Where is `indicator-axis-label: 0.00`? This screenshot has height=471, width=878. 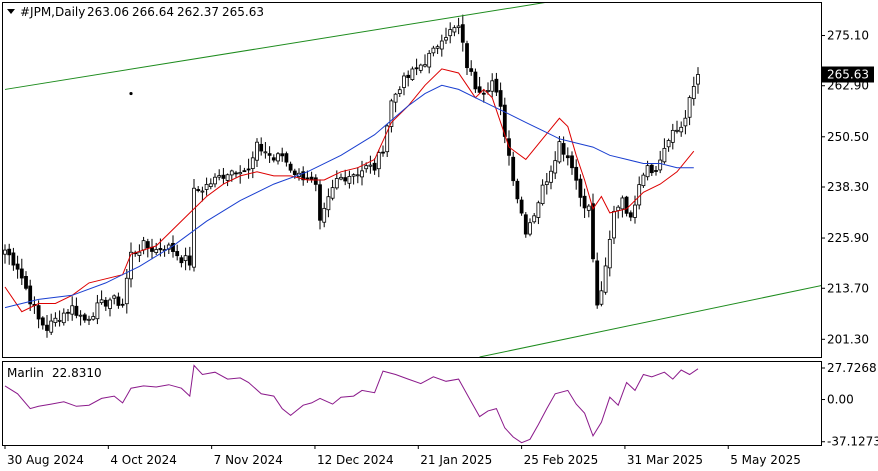
indicator-axis-label: 0.00 is located at coordinates (840, 400).